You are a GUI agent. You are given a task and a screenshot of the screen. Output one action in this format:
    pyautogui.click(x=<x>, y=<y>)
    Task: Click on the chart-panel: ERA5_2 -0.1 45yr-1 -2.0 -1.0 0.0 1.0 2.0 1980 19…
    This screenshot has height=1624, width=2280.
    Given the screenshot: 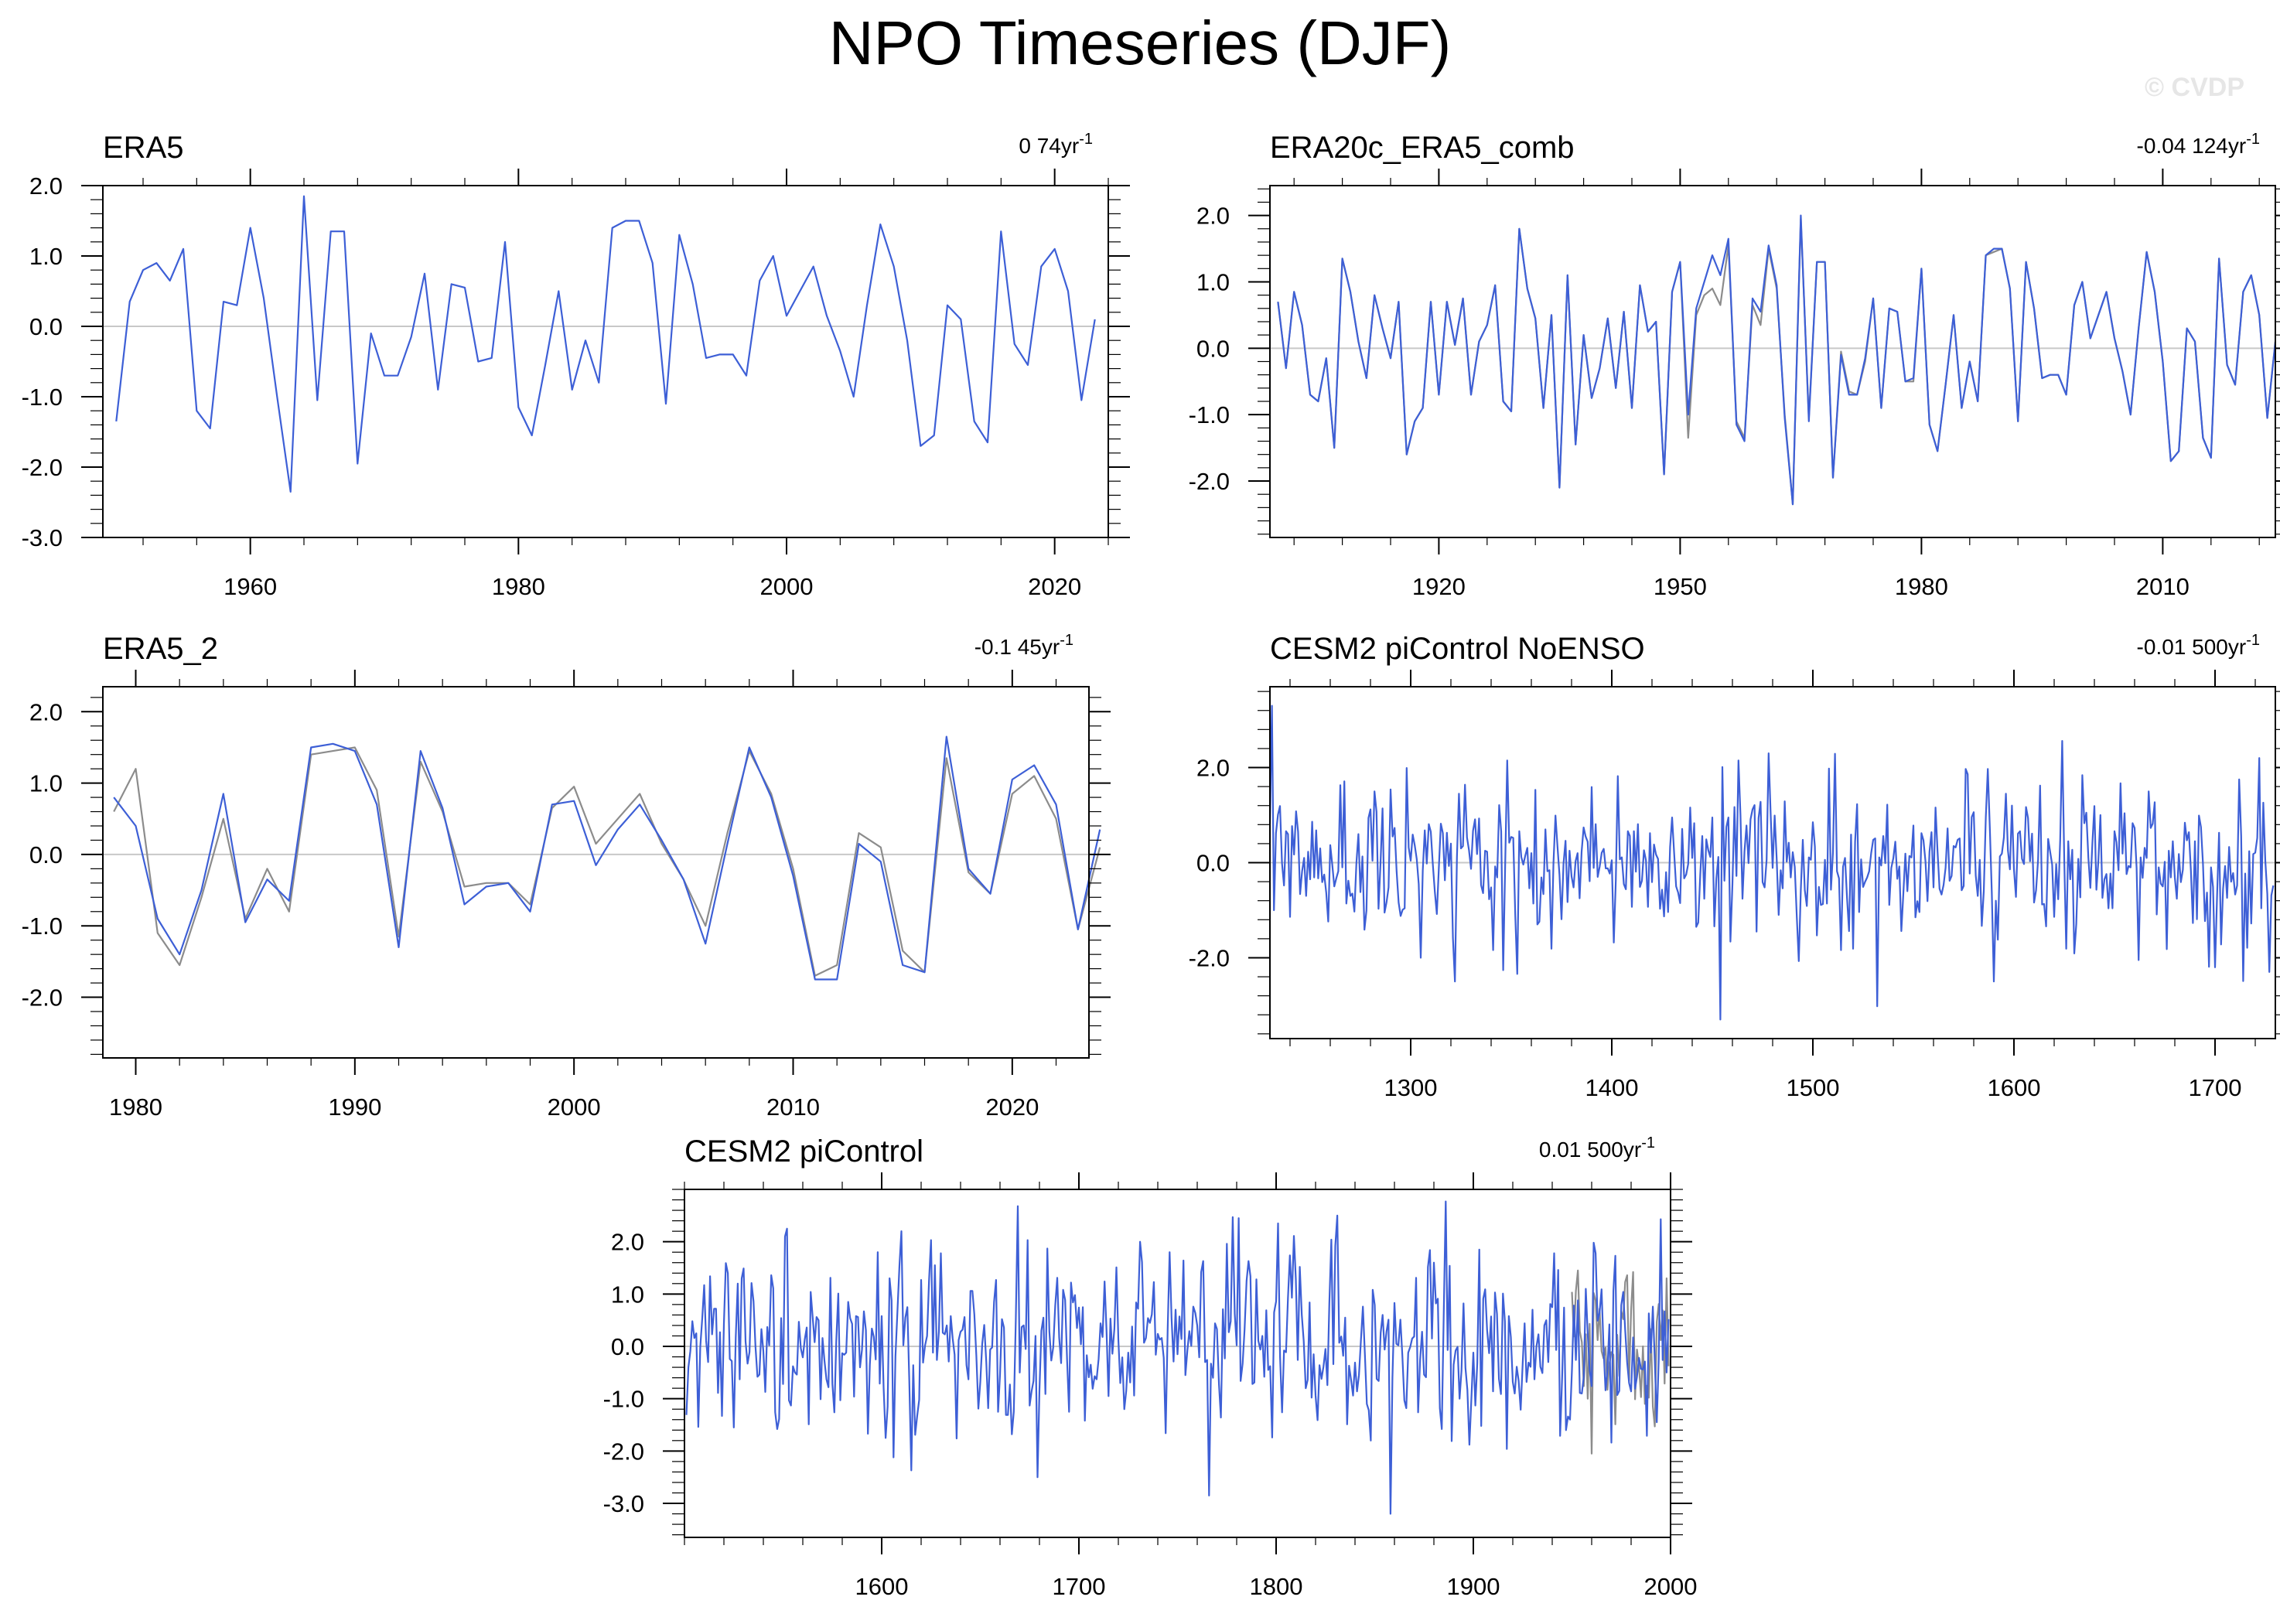 What is the action you would take?
    pyautogui.click(x=566, y=876)
    